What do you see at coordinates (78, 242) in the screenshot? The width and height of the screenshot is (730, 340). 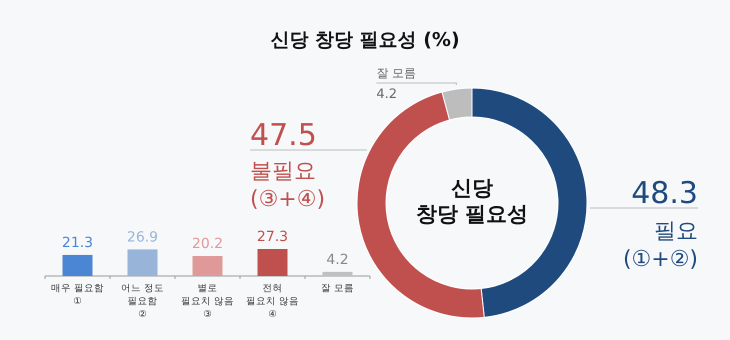 I see `data-label: 21.3` at bounding box center [78, 242].